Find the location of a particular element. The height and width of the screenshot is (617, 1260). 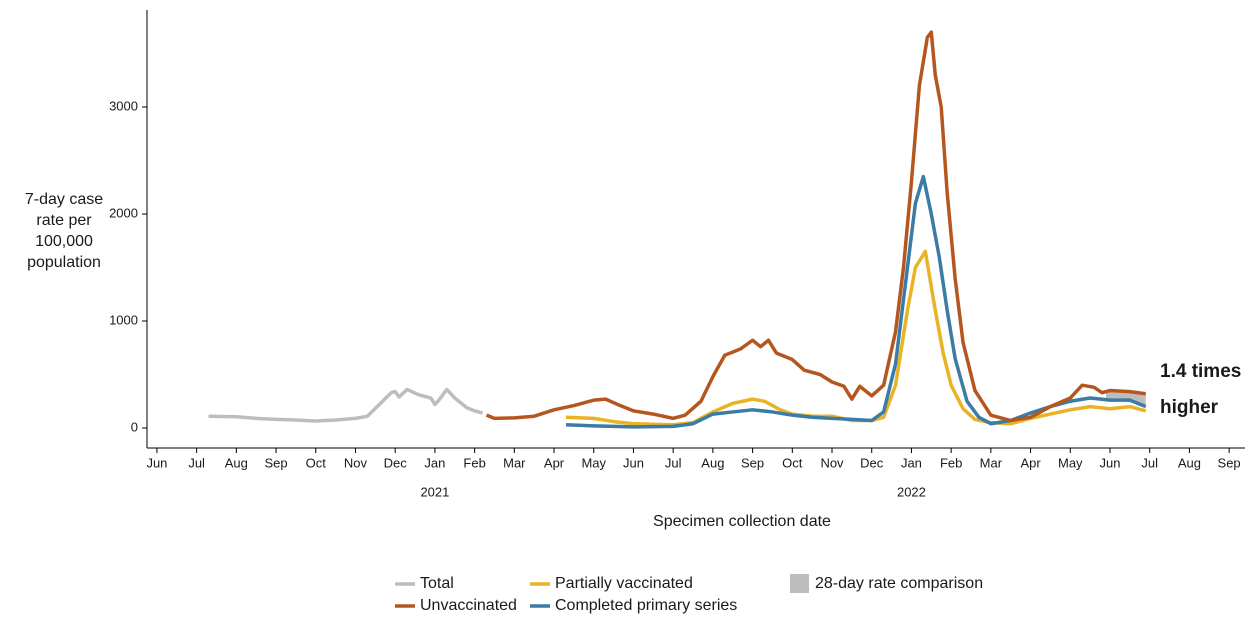

annotation: 1.4 times is located at coordinates (1200, 371).